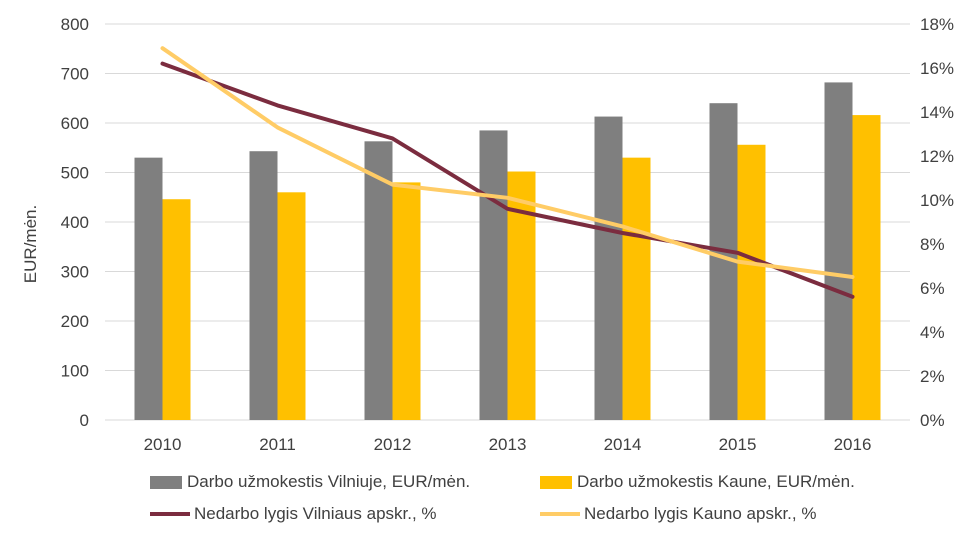  What do you see at coordinates (75, 74) in the screenshot?
I see `y-left-tick-label: 700` at bounding box center [75, 74].